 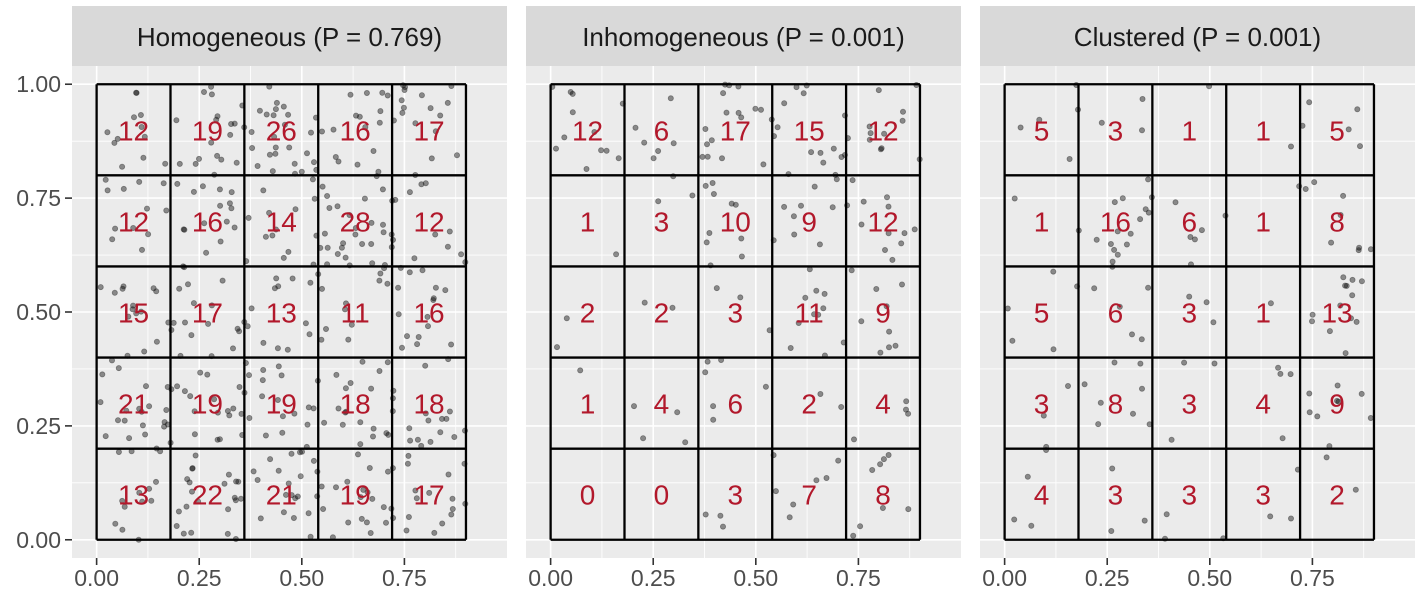 What do you see at coordinates (355, 221) in the screenshot?
I see `quadrat-count-label: 28` at bounding box center [355, 221].